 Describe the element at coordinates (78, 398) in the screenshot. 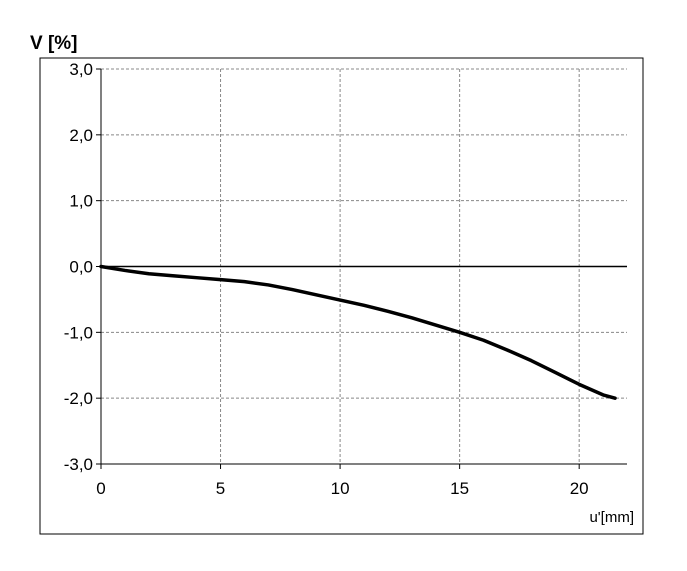

I see `y-tick-label: -2,0` at that location.